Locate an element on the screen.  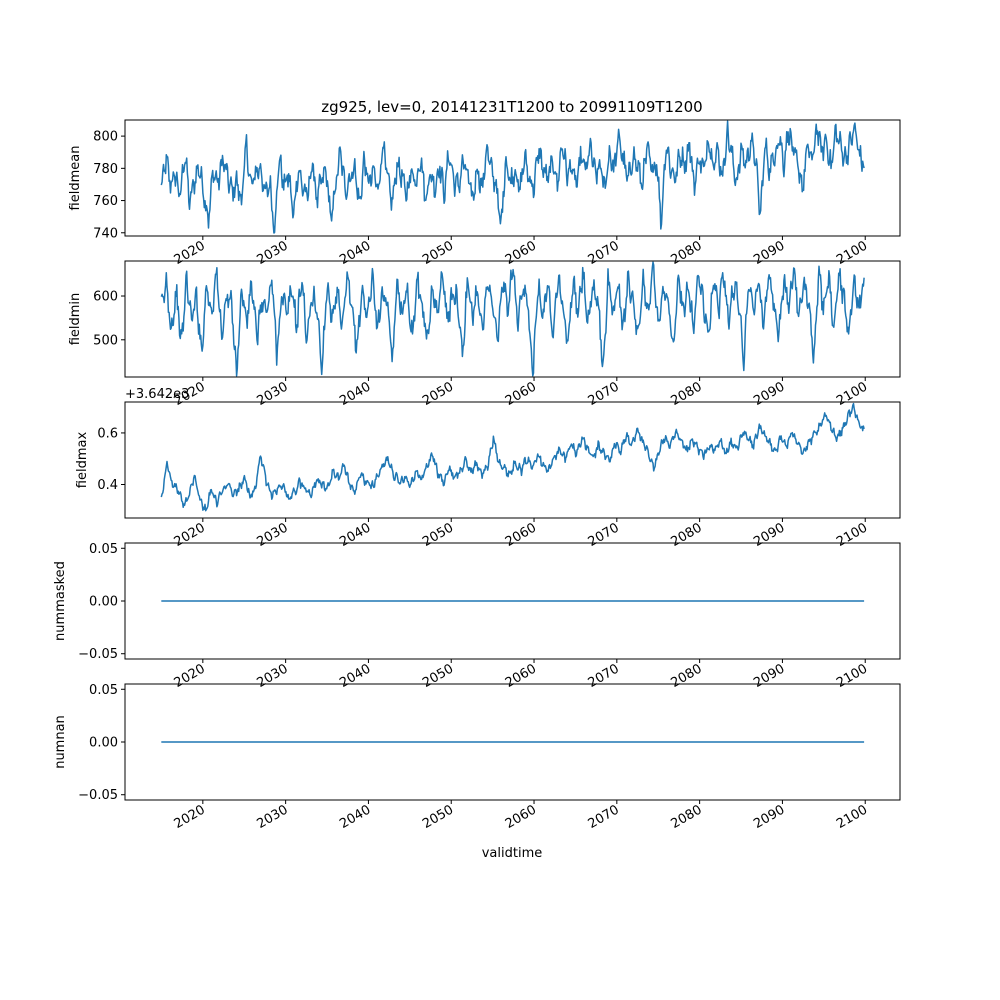
numnan-x-tick-label: 2090 is located at coordinates (769, 817).